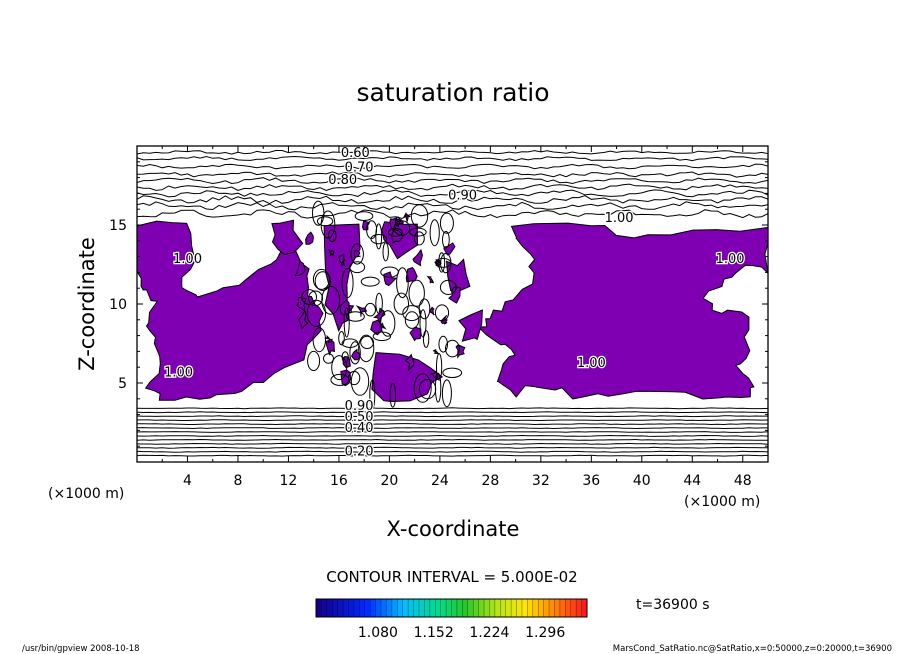 Image resolution: width=904 pixels, height=654 pixels. What do you see at coordinates (187, 481) in the screenshot?
I see `x-tick-label: 4` at bounding box center [187, 481].